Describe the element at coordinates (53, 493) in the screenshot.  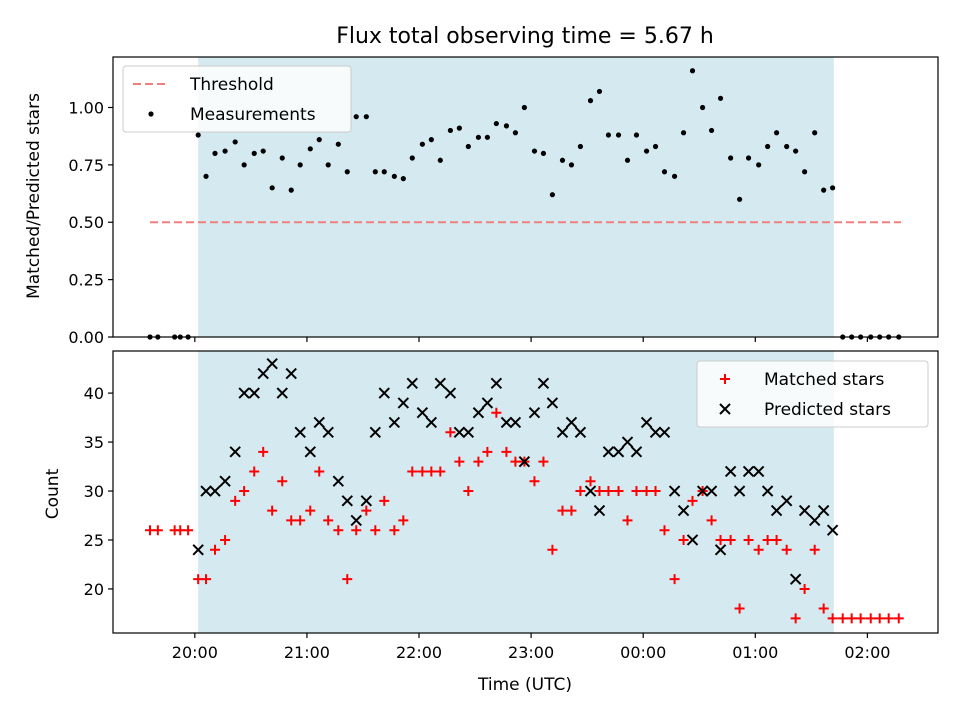
I see `bottom-panel-y-axis-label: Count` at that location.